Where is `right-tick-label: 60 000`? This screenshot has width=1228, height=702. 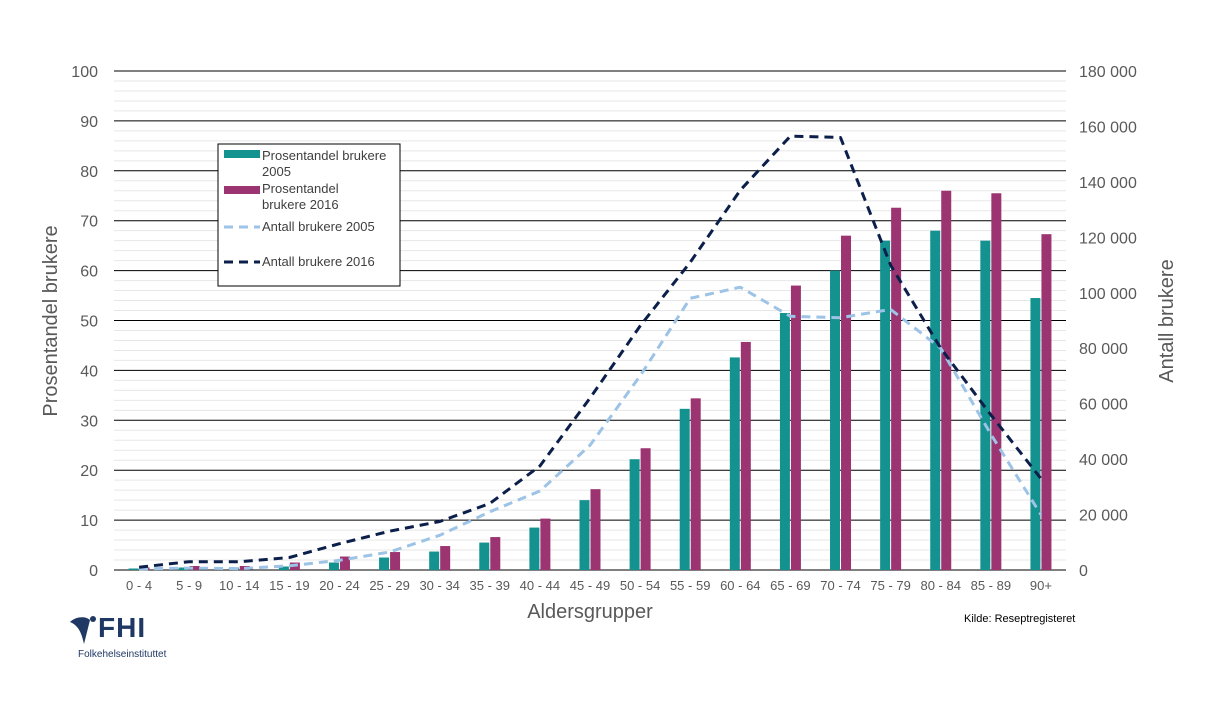
right-tick-label: 60 000 is located at coordinates (1103, 405).